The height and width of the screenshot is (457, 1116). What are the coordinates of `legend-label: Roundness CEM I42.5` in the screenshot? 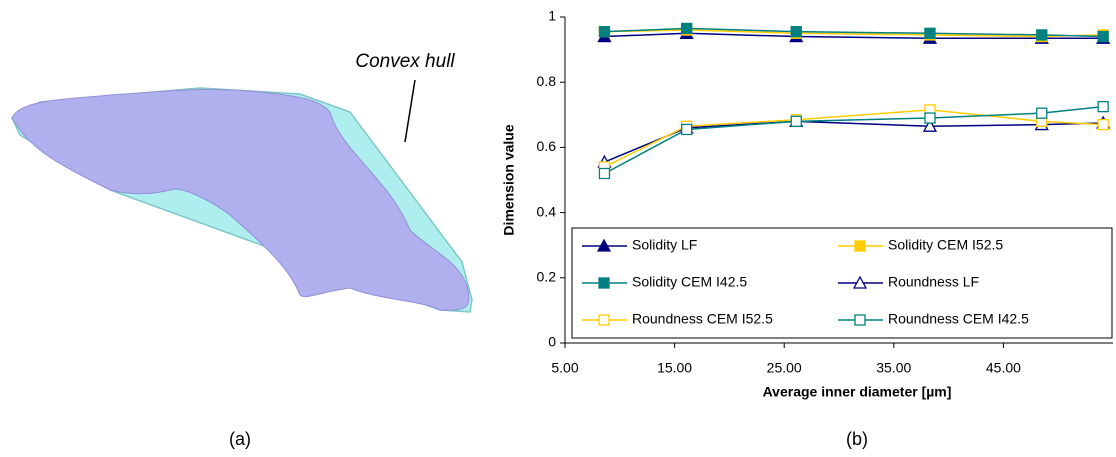 It's located at (958, 319).